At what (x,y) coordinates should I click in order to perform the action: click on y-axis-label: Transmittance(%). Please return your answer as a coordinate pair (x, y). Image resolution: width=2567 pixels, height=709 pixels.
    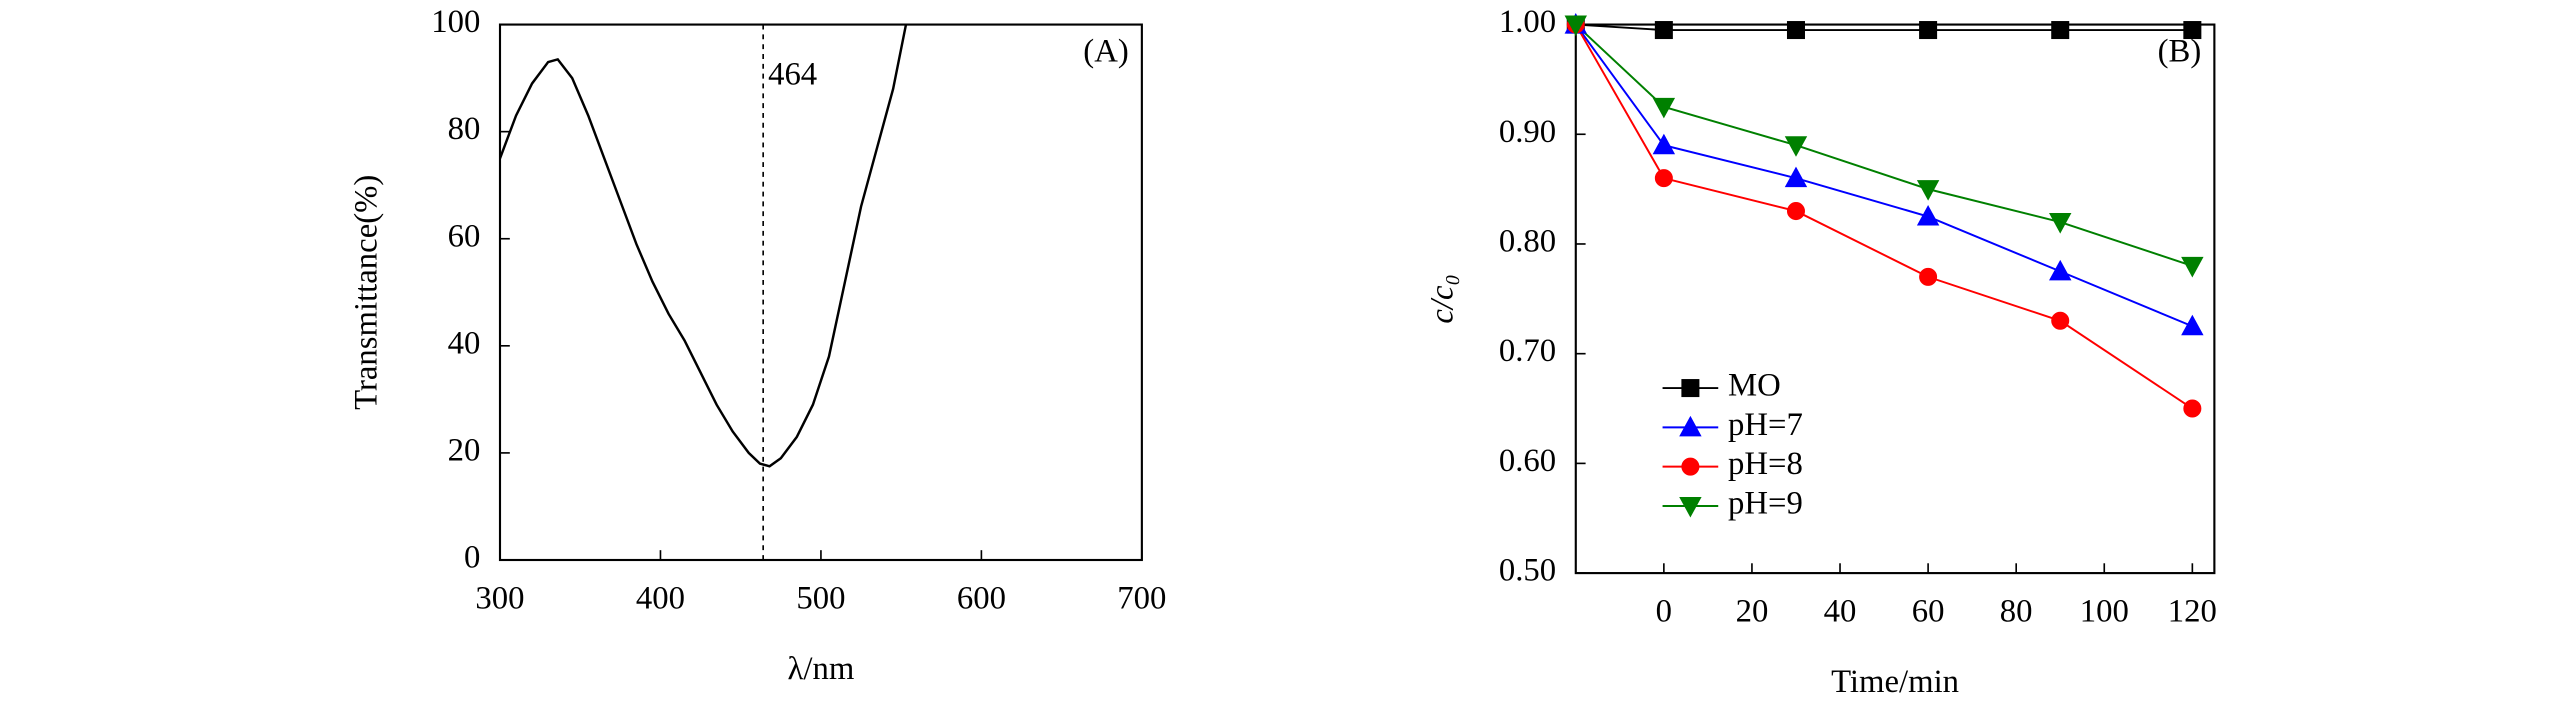
    Looking at the image, I should click on (367, 292).